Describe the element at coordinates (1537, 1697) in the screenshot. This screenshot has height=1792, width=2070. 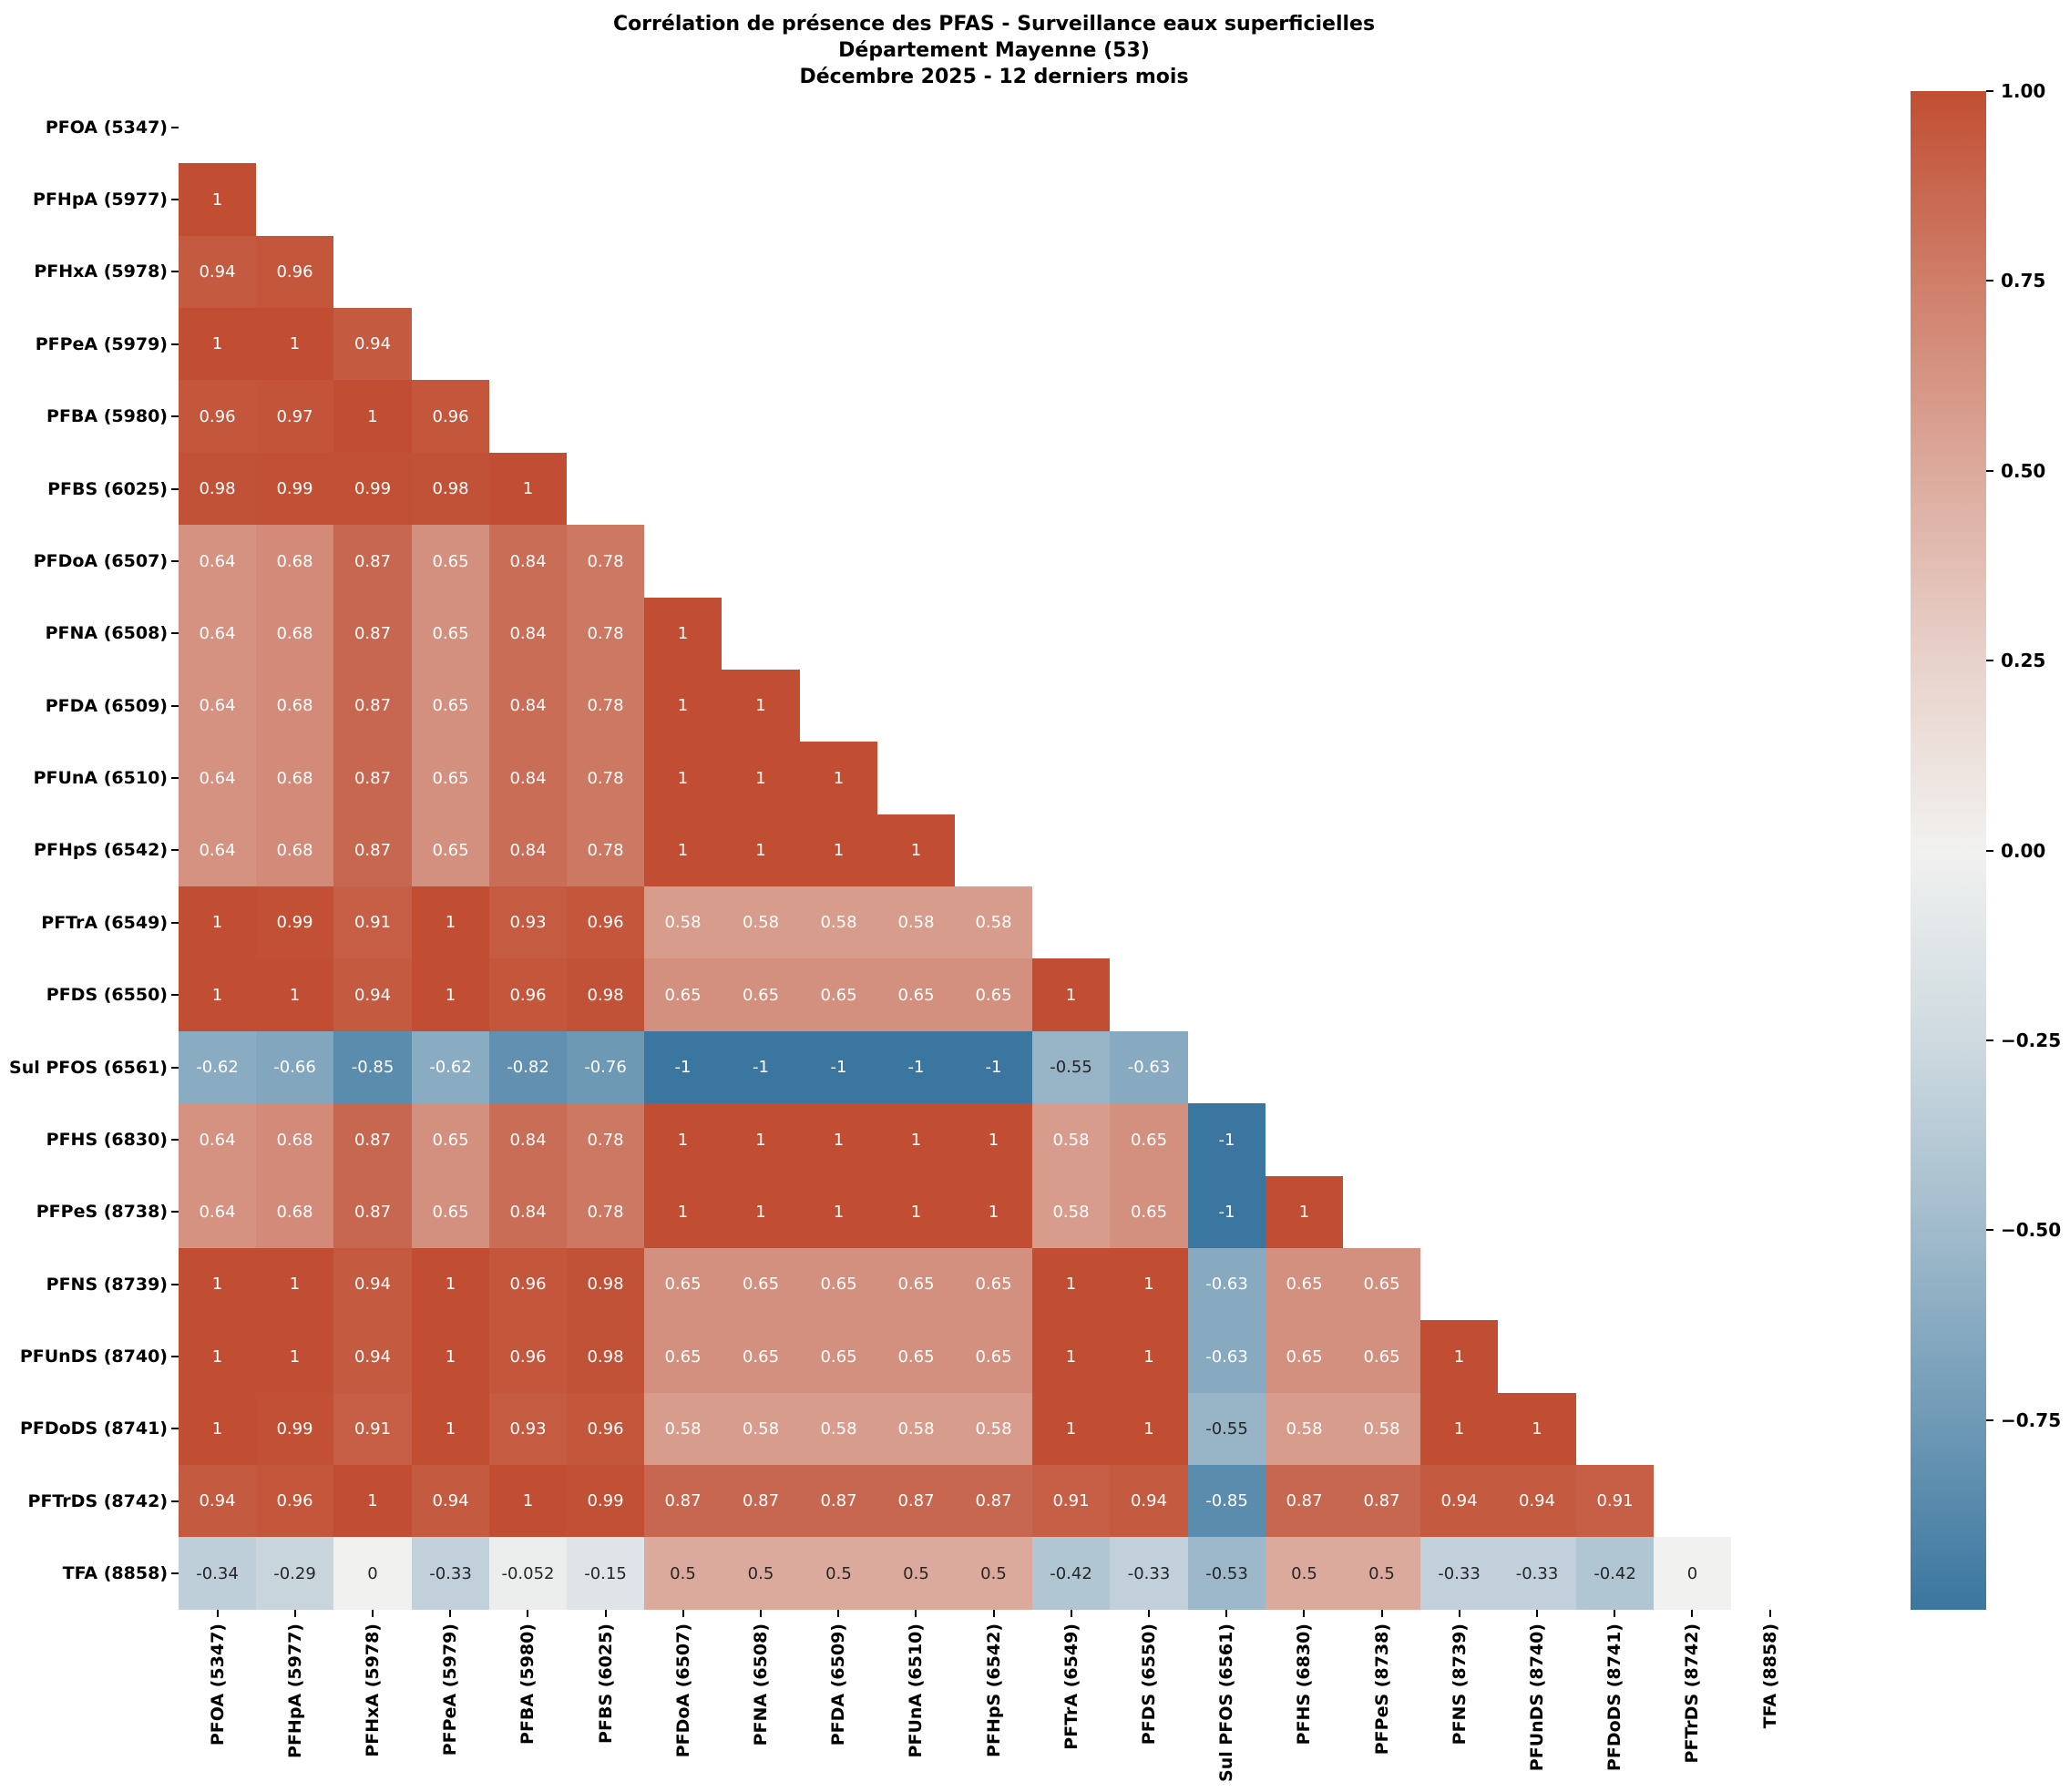
I see `x-axis-label: PFUnDS (8740)` at that location.